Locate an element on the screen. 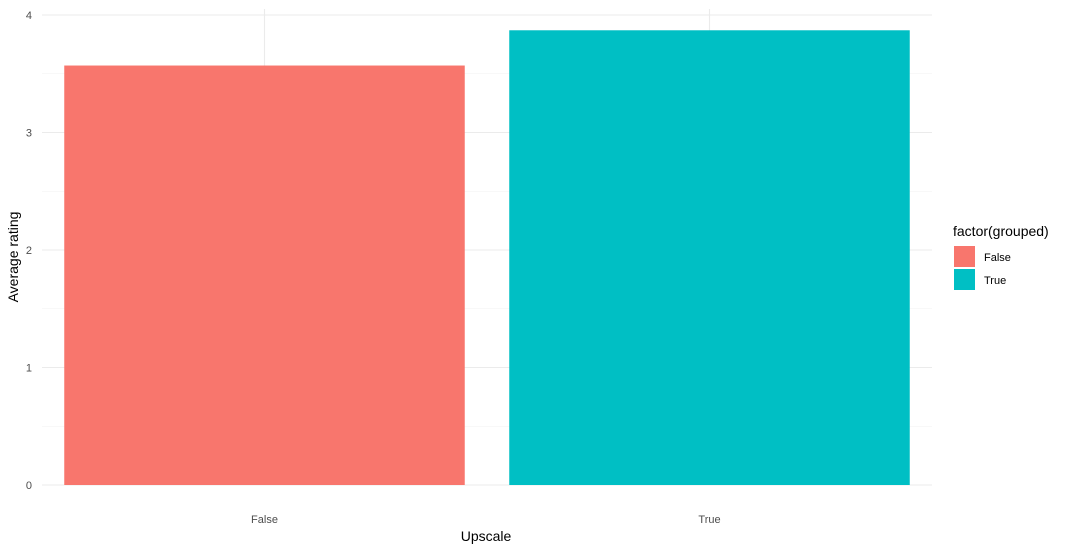 Image resolution: width=1067 pixels, height=552 pixels. legend-title: factor(grouped) is located at coordinates (1001, 231).